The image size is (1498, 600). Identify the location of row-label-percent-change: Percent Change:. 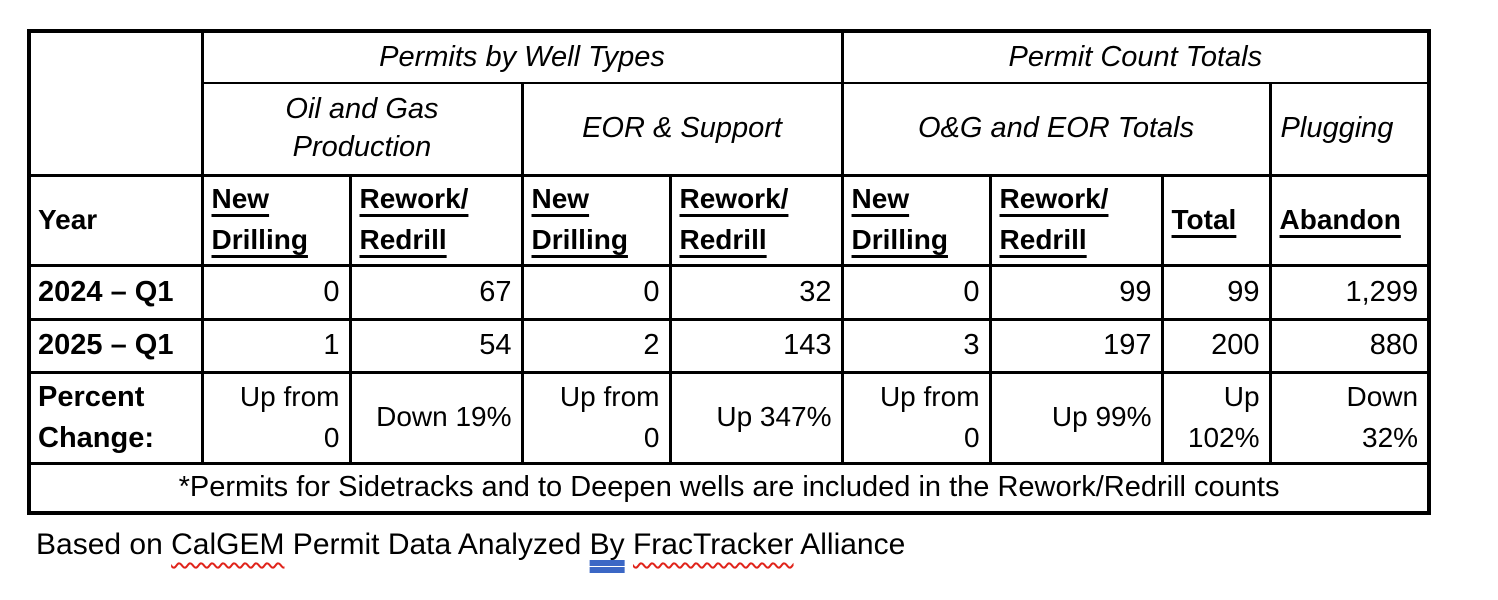
(115, 417).